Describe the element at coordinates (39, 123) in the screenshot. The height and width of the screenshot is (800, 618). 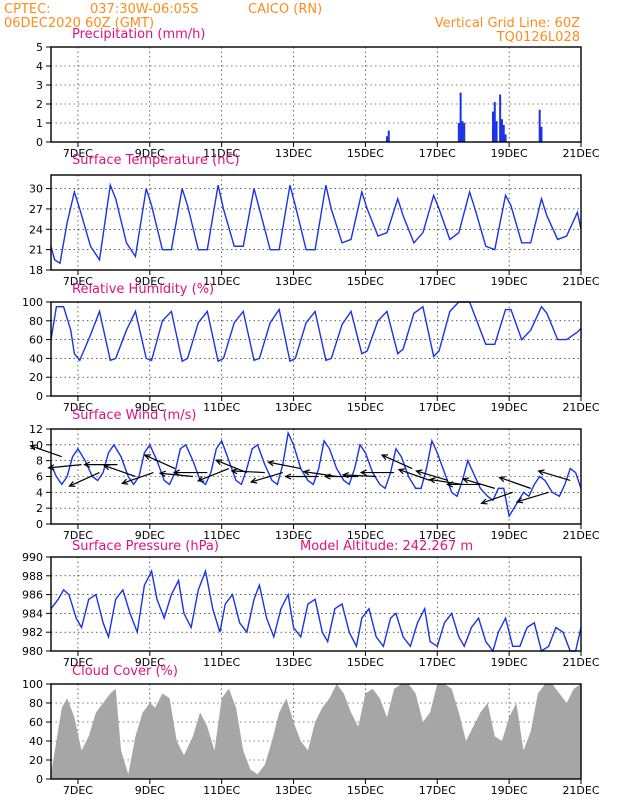
I see `y-tick-label: 1` at that location.